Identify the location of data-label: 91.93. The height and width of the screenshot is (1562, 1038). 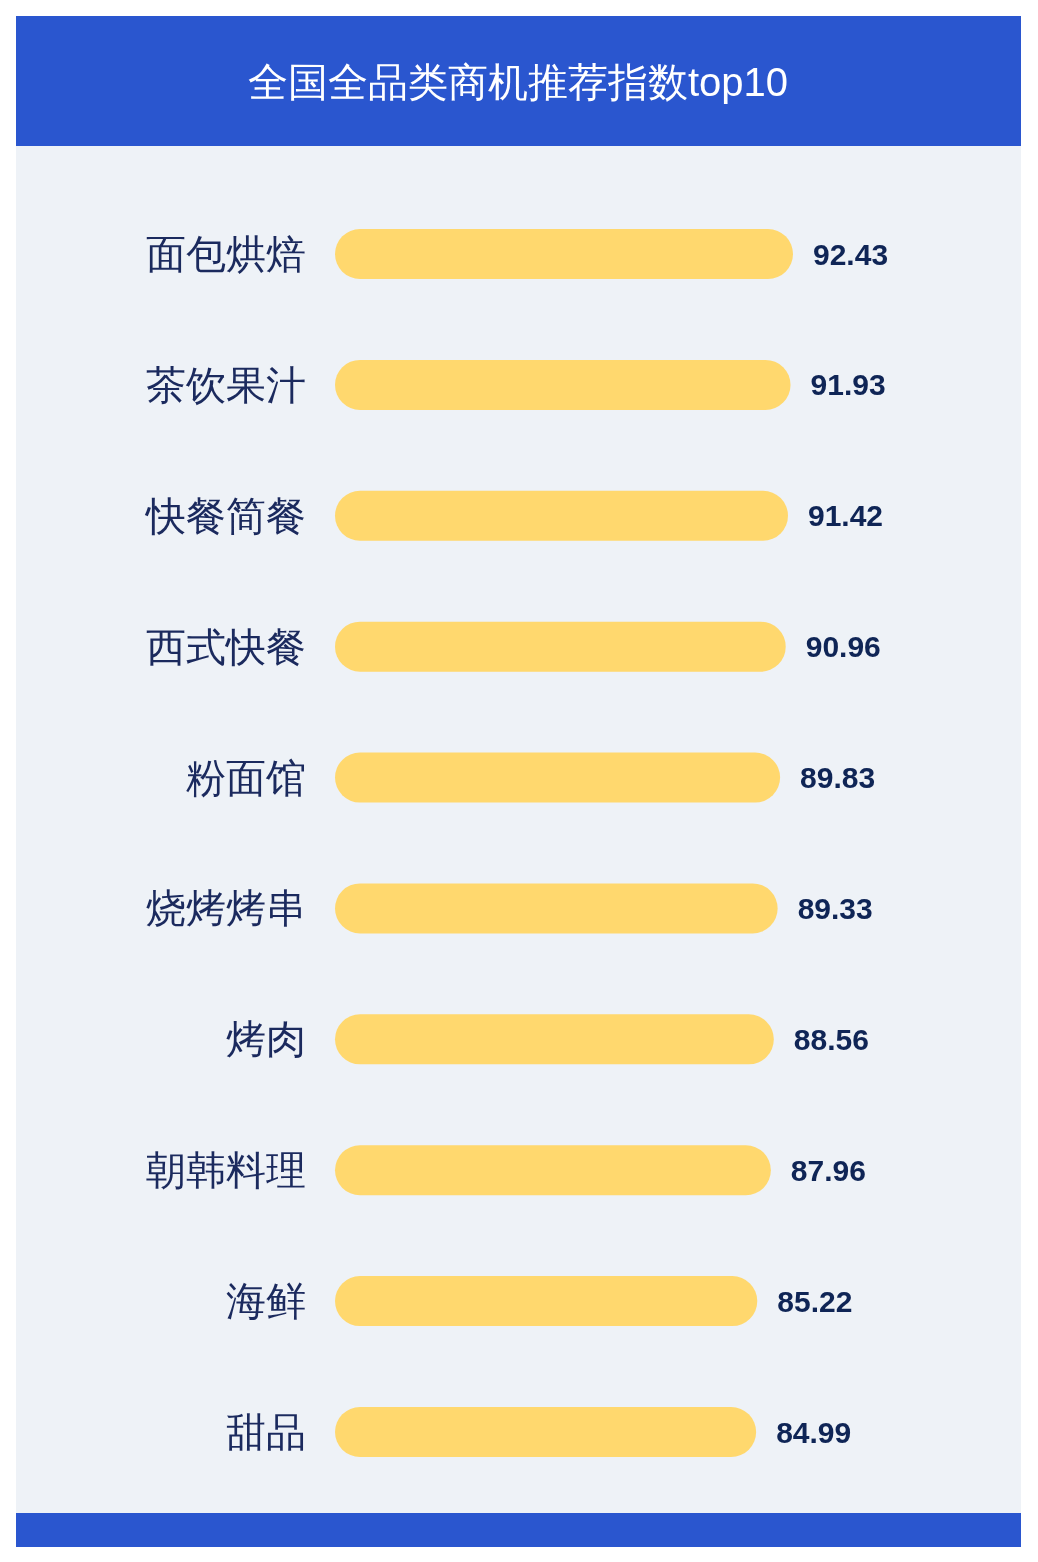
(848, 385).